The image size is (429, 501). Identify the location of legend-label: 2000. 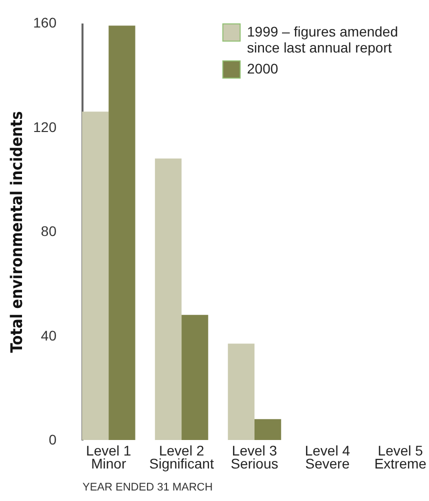
(262, 68).